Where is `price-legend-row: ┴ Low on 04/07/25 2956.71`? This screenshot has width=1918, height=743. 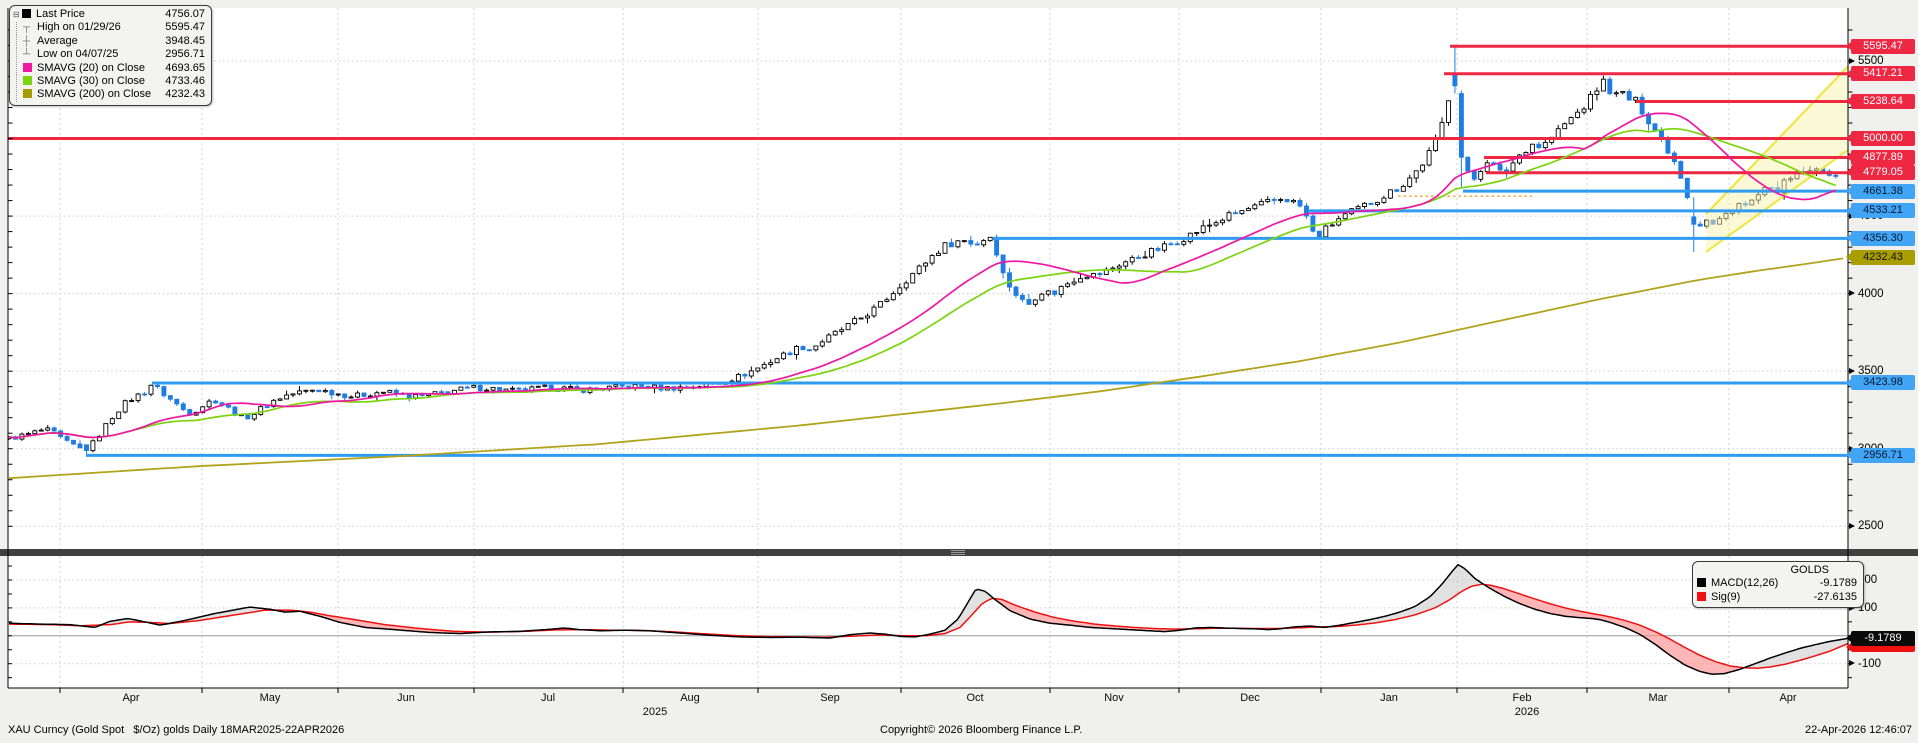
price-legend-row: ┴ Low on 04/07/25 2956.71 is located at coordinates (109, 55).